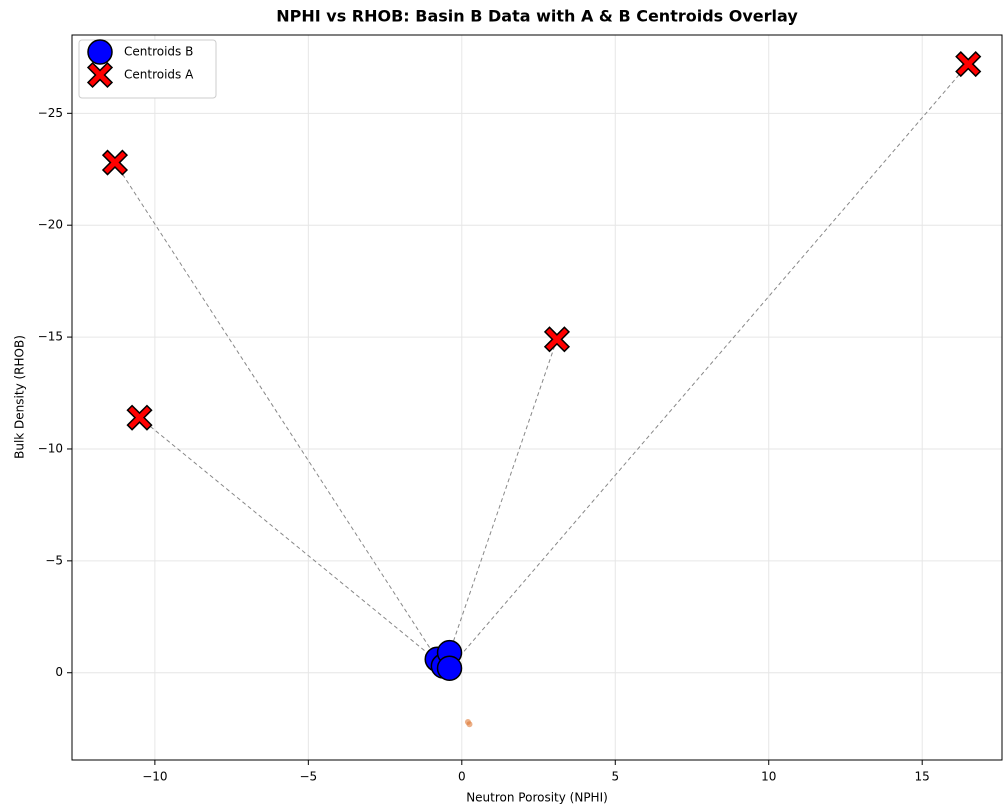 This screenshot has height=812, width=1004. What do you see at coordinates (50, 337) in the screenshot?
I see `y-tick-label: −15` at bounding box center [50, 337].